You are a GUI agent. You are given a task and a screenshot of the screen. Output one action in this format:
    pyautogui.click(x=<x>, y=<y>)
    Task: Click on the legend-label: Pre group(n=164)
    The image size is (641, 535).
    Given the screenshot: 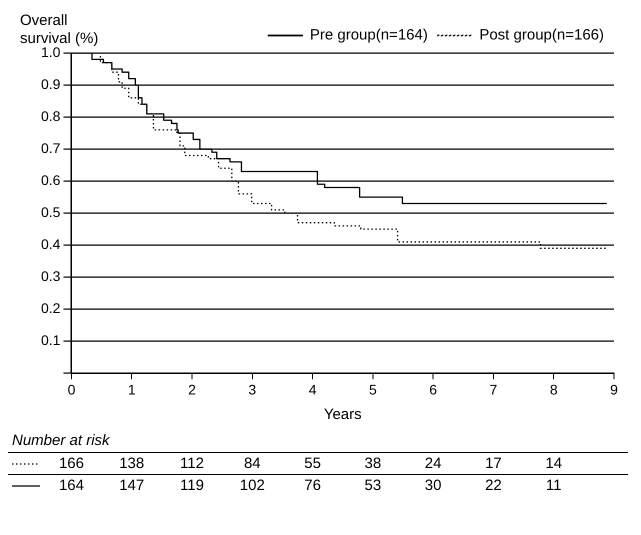 What is the action you would take?
    pyautogui.click(x=369, y=35)
    